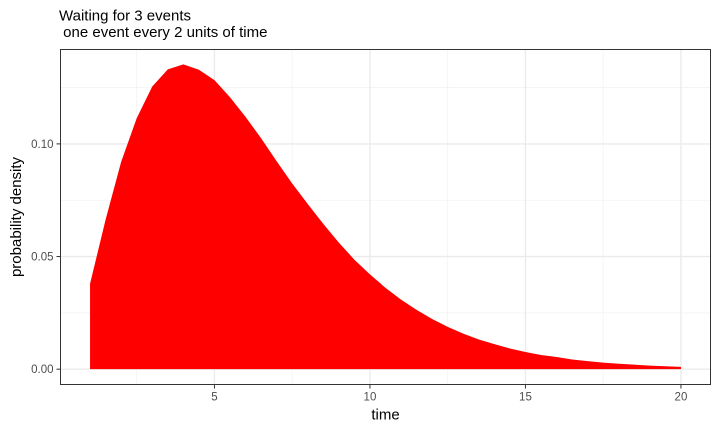 This screenshot has width=720, height=432. Describe the element at coordinates (385, 415) in the screenshot. I see `x-axis-title: time` at that location.